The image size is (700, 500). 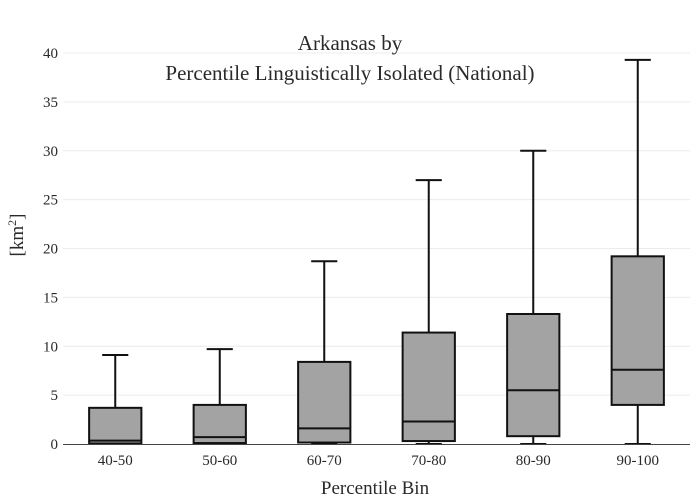 I want to click on y-tick-label: 20, so click(x=50, y=250).